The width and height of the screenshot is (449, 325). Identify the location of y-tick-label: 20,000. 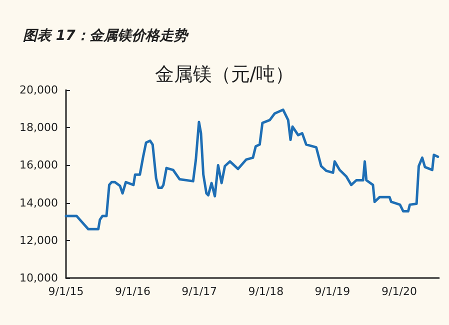
(39, 90).